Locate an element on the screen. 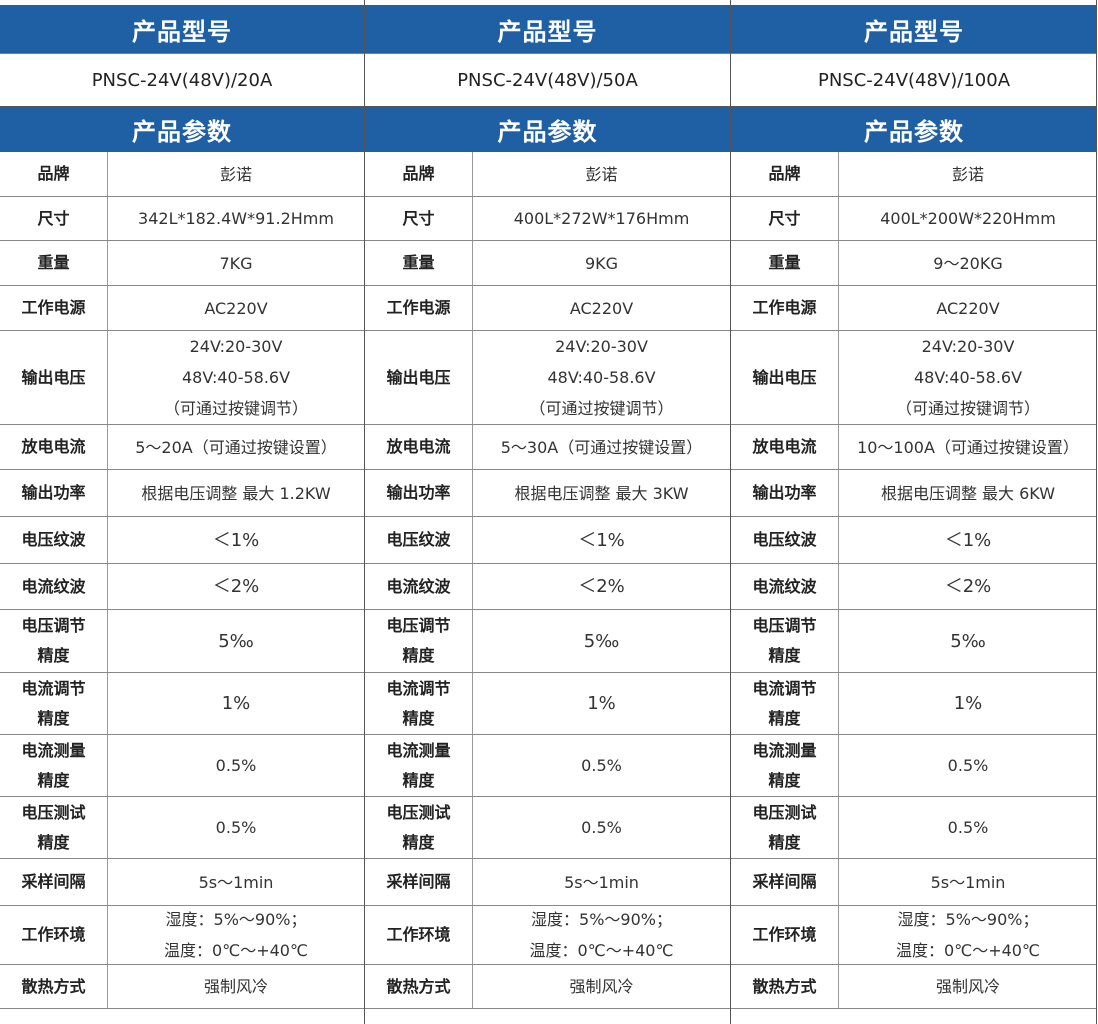 The height and width of the screenshot is (1024, 1098). param-value: 10～100A（可通过按键设置） is located at coordinates (968, 447).